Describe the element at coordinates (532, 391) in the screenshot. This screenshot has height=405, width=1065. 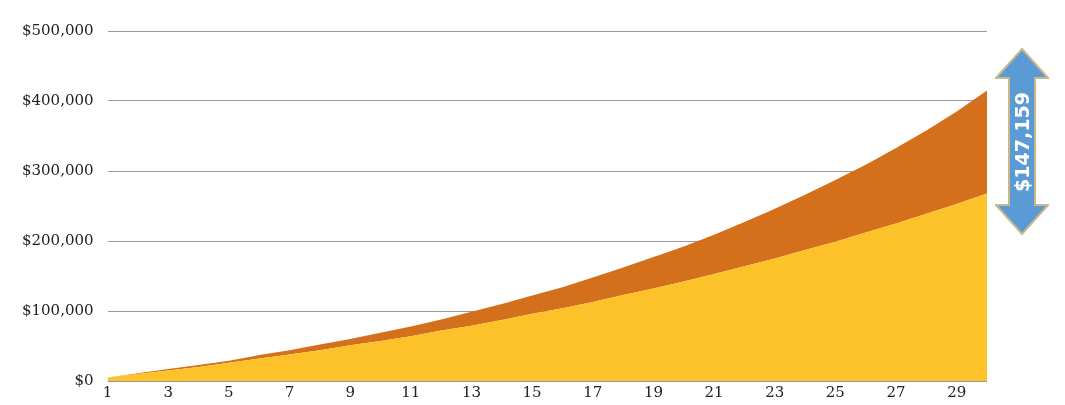
I see `x-tick-label: 15` at that location.